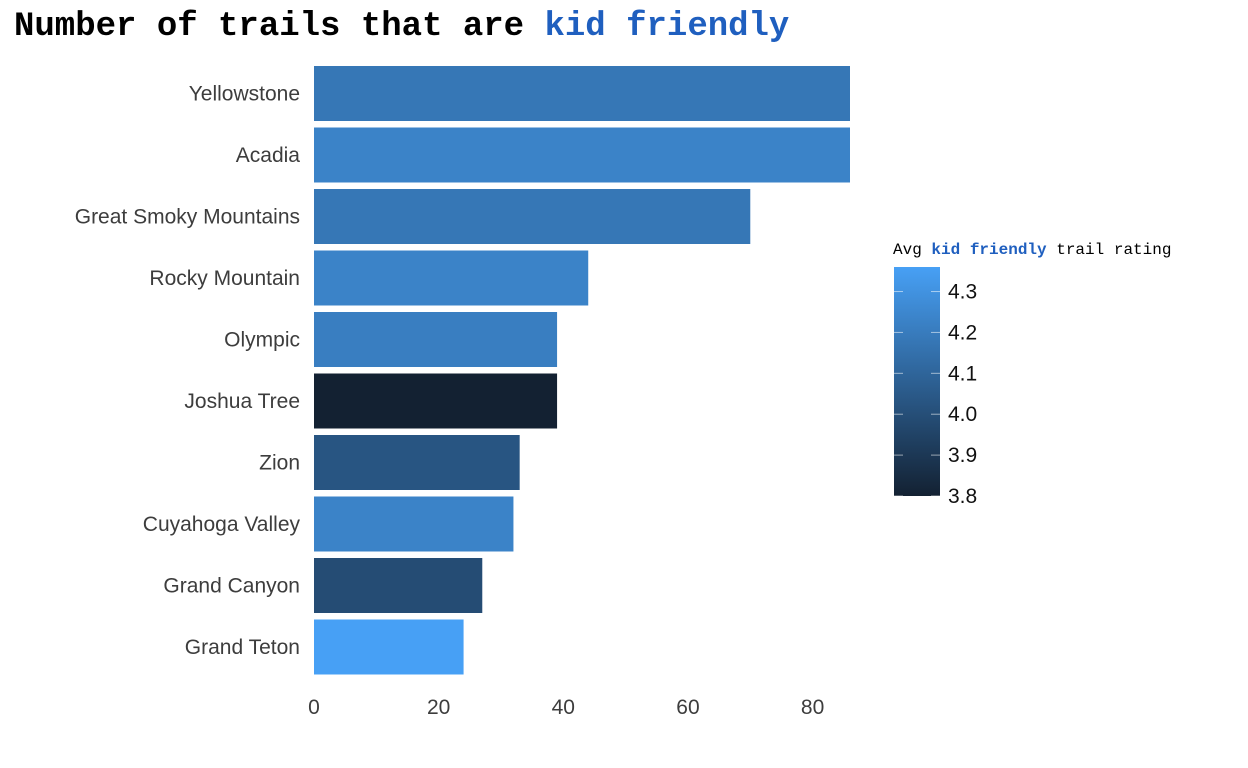  Describe the element at coordinates (989, 250) in the screenshot. I see `legend-title-highlight: kid friendly` at that location.